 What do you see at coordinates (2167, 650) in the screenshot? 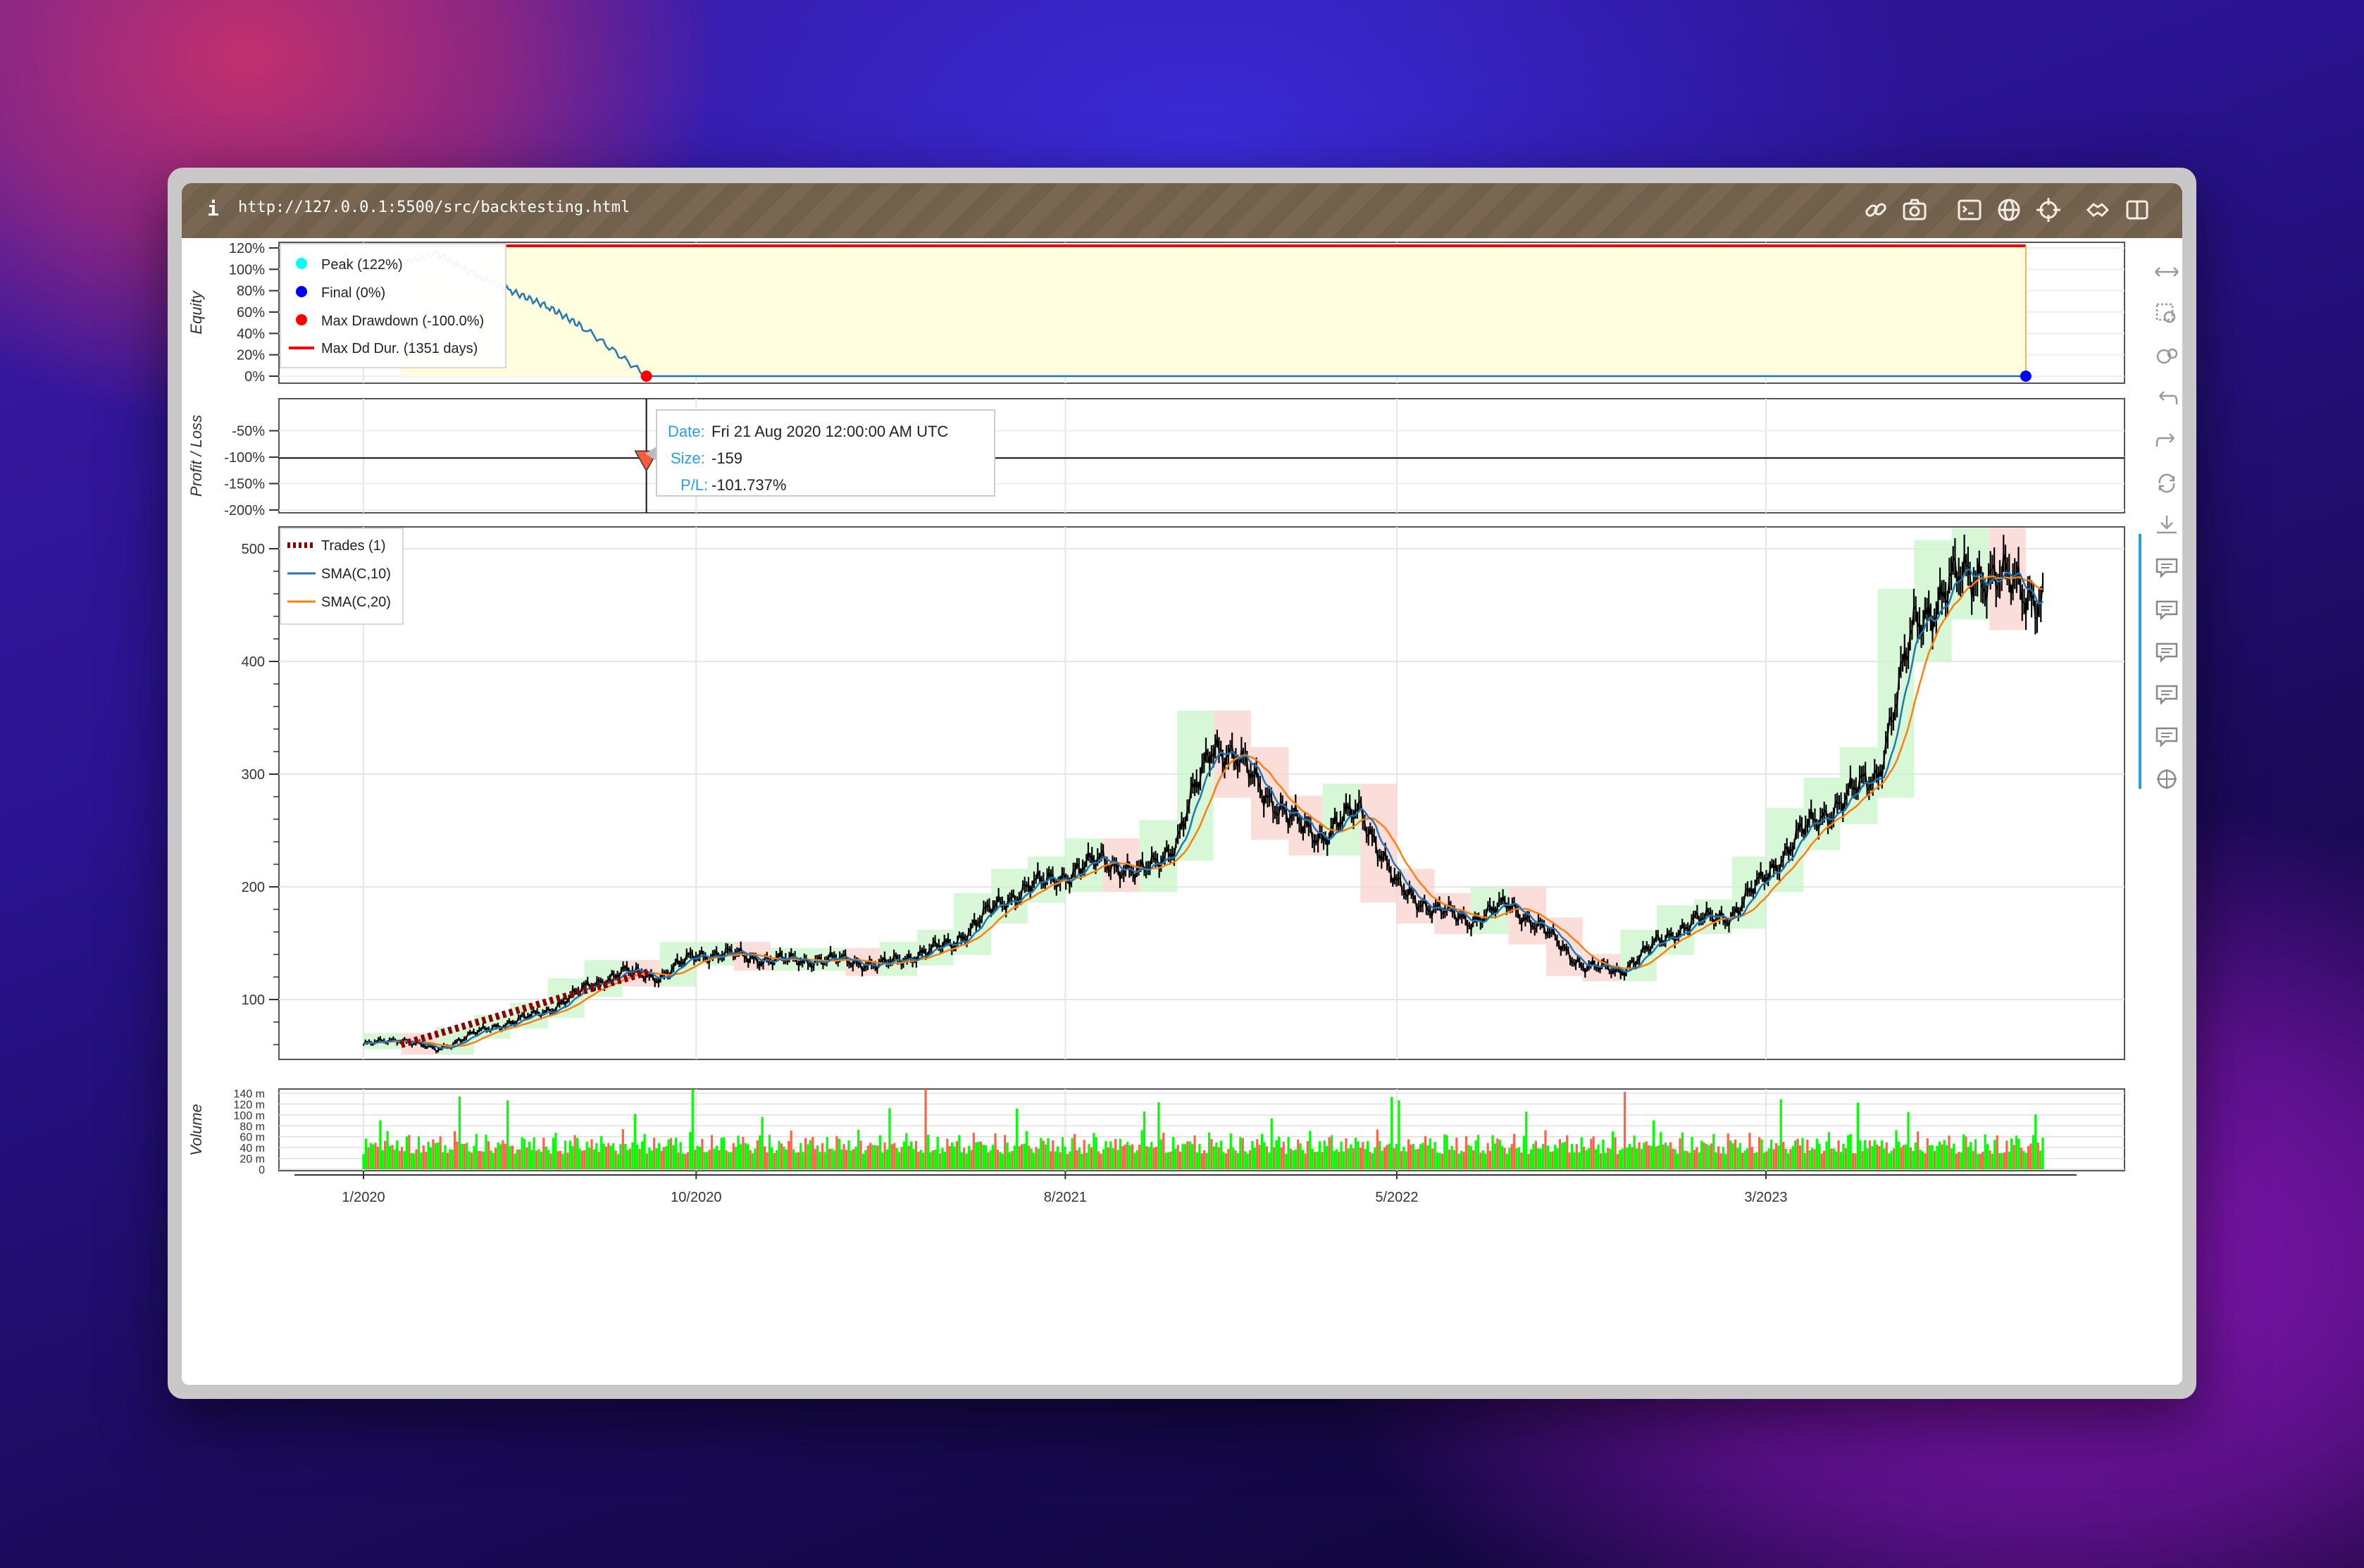
I see `speech-lines` at bounding box center [2167, 650].